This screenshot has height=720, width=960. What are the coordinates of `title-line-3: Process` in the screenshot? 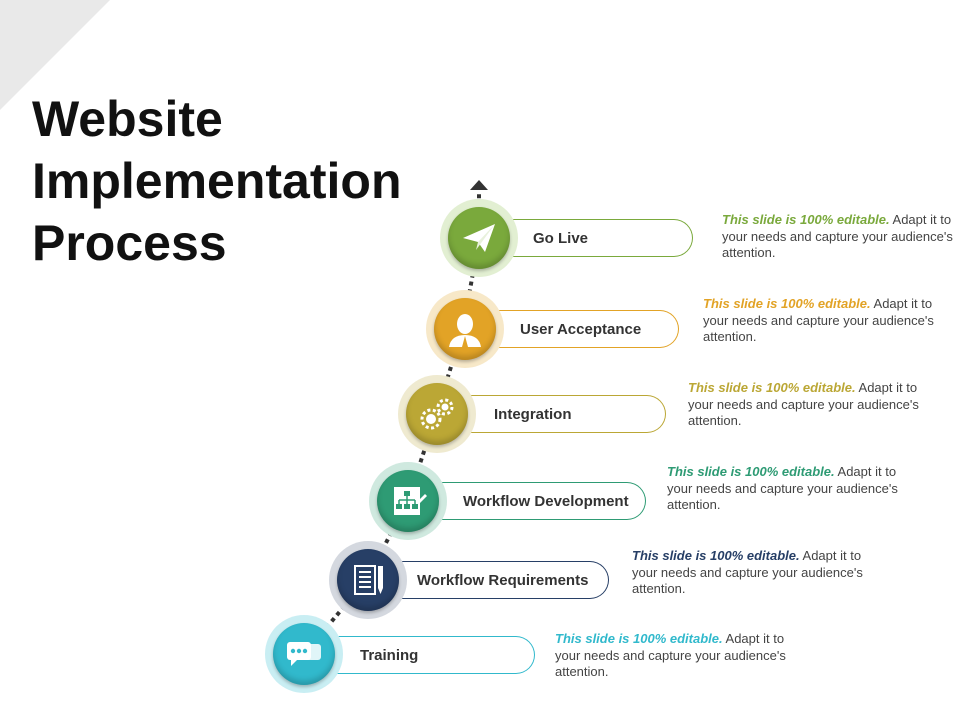 It's located at (129, 243).